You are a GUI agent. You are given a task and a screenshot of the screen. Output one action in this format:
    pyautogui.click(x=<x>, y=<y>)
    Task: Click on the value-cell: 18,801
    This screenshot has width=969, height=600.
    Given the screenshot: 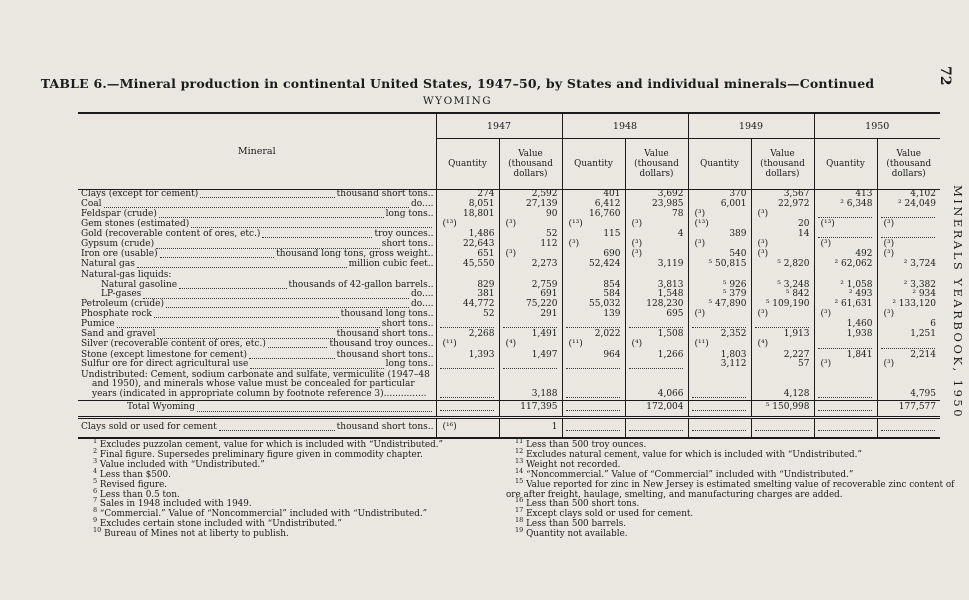 What is the action you would take?
    pyautogui.click(x=467, y=215)
    